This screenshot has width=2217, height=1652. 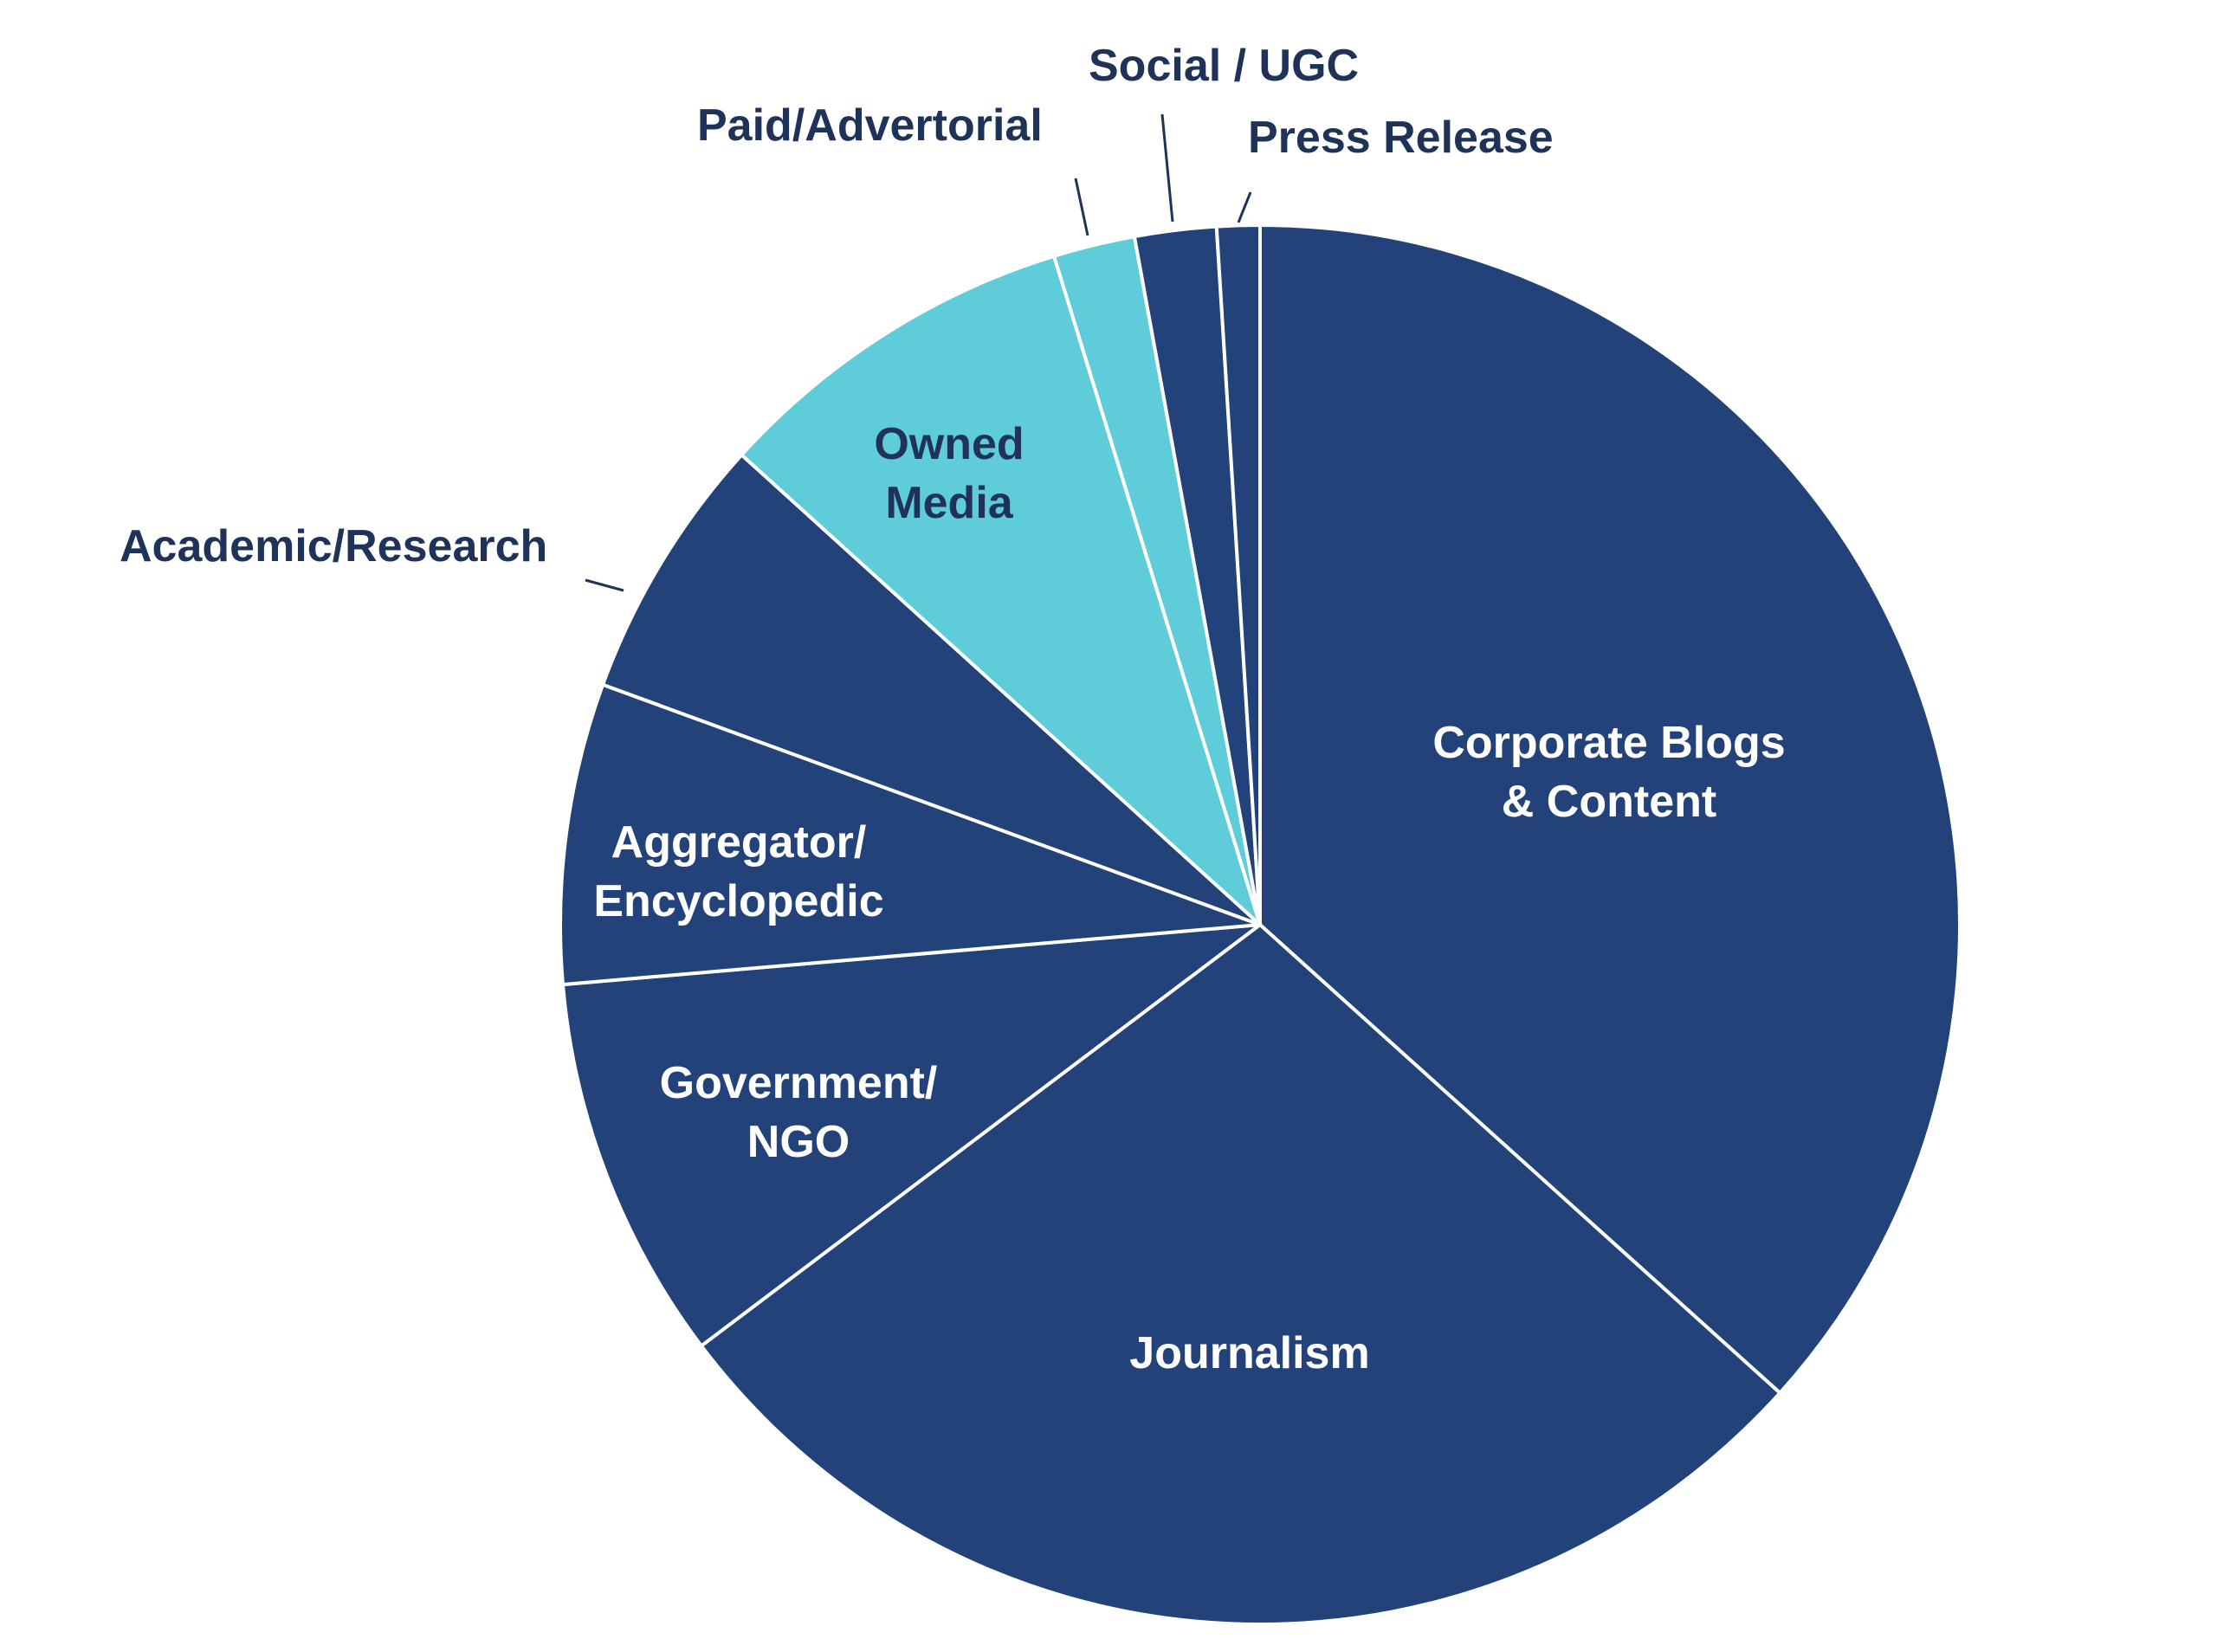 I want to click on slice-label-line: Media, so click(x=949, y=503).